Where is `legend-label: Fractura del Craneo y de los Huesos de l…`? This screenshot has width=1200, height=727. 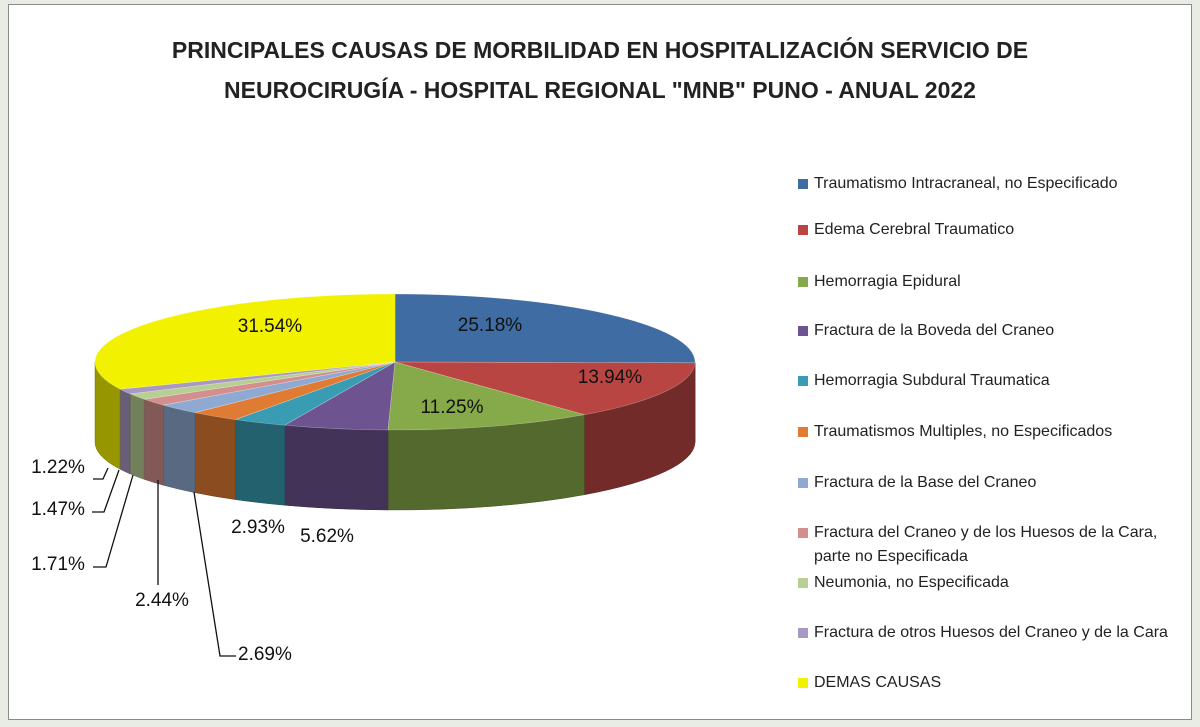
legend-label: Fractura del Craneo y de los Huesos de l… is located at coordinates (986, 544).